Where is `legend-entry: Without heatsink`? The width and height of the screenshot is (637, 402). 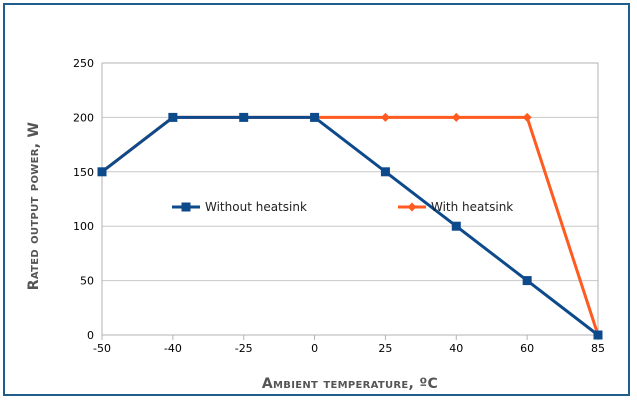 legend-entry: Without heatsink is located at coordinates (239, 207).